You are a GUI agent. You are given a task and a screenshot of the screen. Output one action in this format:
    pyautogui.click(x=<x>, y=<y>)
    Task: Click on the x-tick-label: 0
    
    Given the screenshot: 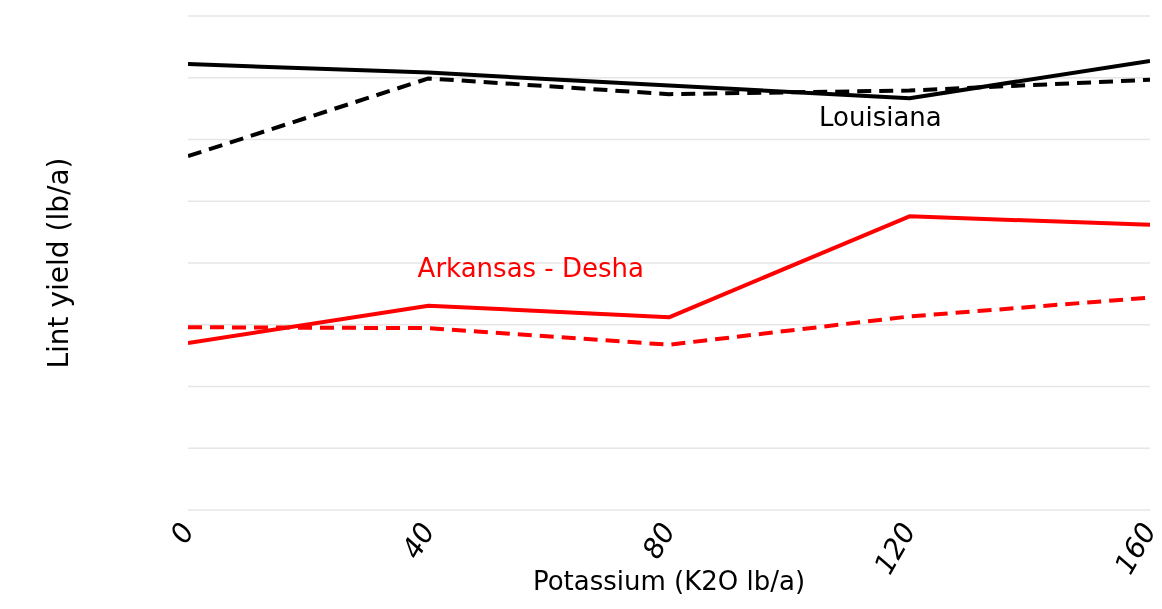 What is the action you would take?
    pyautogui.click(x=182, y=533)
    